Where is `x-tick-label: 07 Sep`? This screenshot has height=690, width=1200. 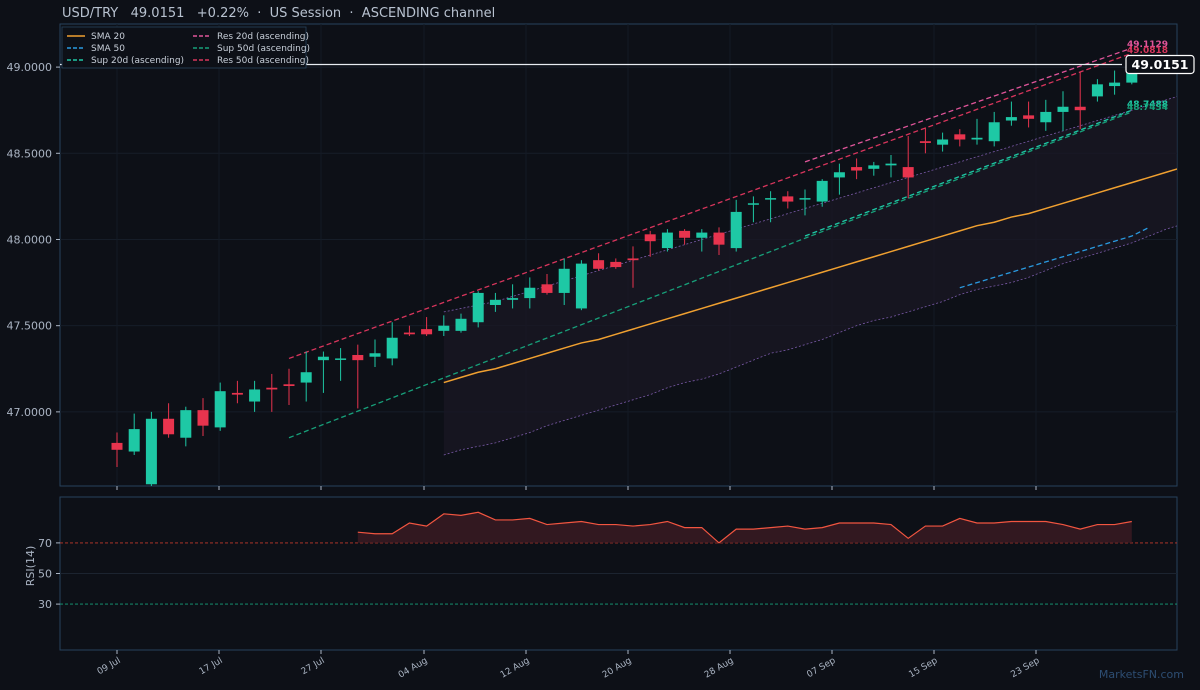
x-tick-label: 07 Sep is located at coordinates (821, 668).